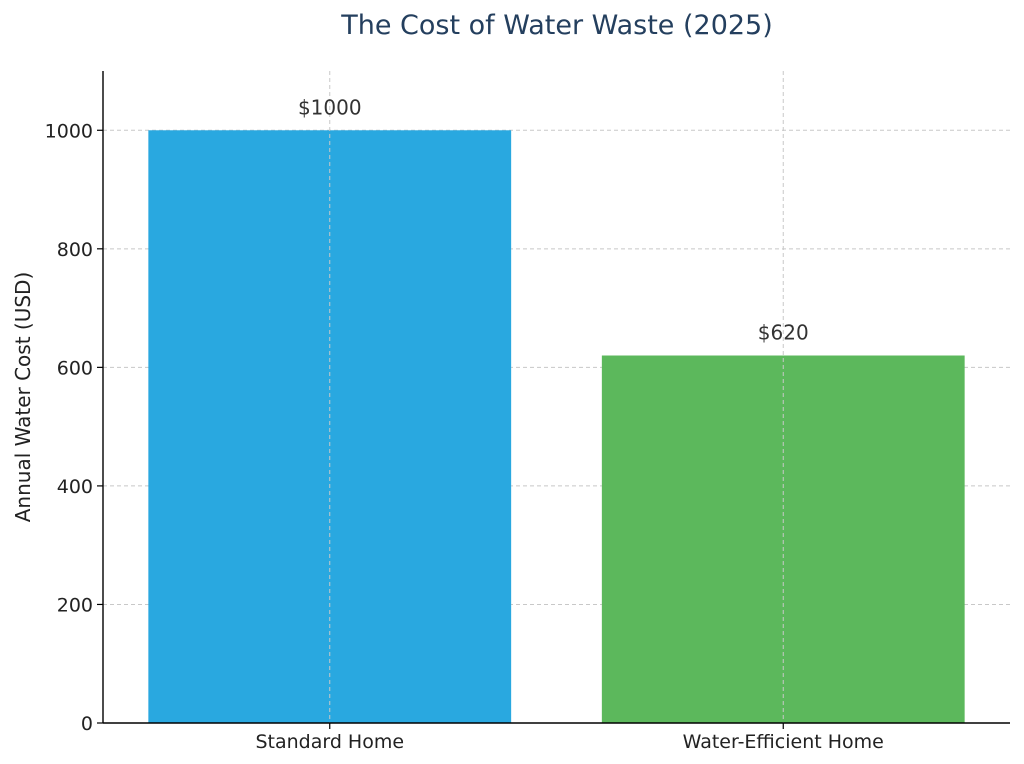 This screenshot has height=764, width=1024. What do you see at coordinates (556, 25) in the screenshot?
I see `chart-title: The Cost of Water Waste (2025)` at bounding box center [556, 25].